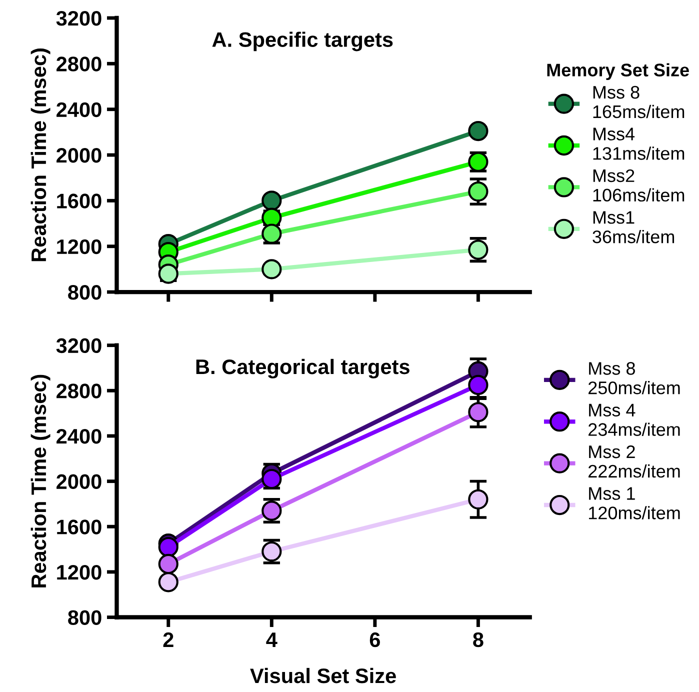  Describe the element at coordinates (303, 368) in the screenshot. I see `text: B. Categorical targets` at that location.